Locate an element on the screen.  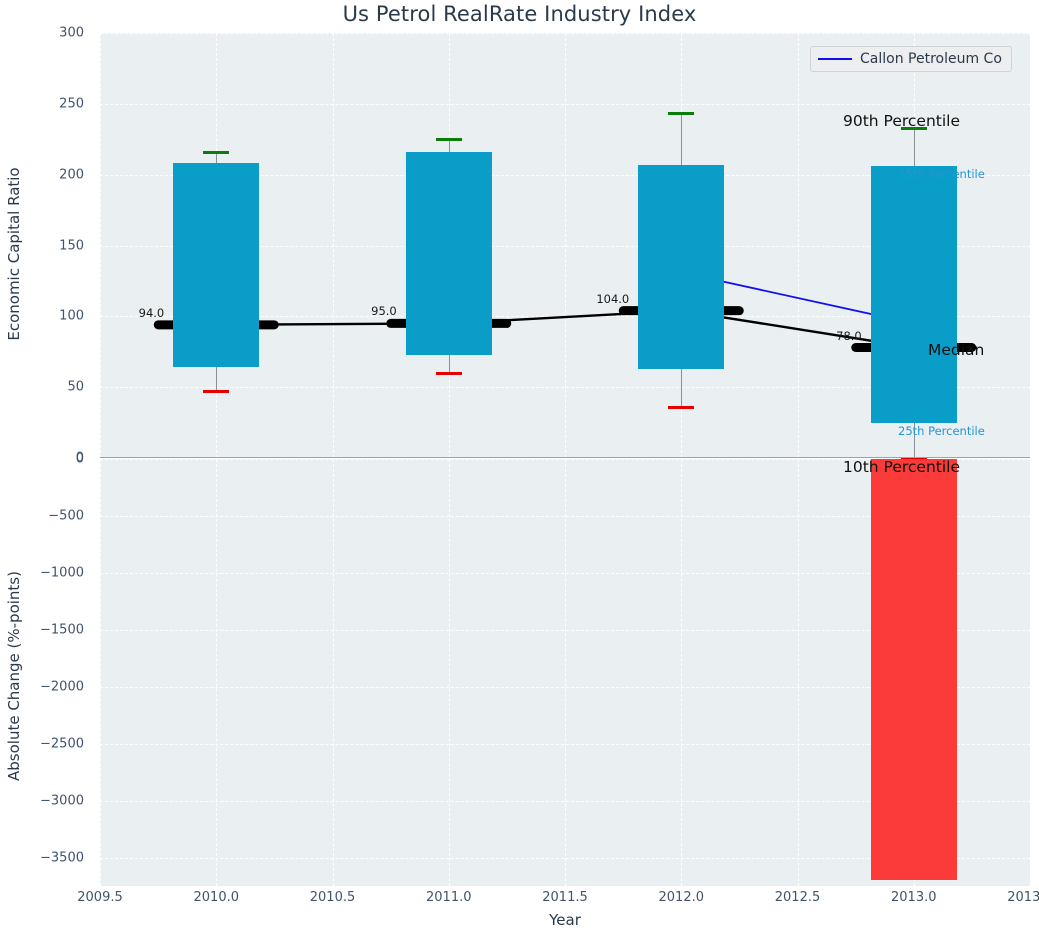
legend-label-callon-petroleum-co: Callon Petroleum Co is located at coordinates (931, 59).